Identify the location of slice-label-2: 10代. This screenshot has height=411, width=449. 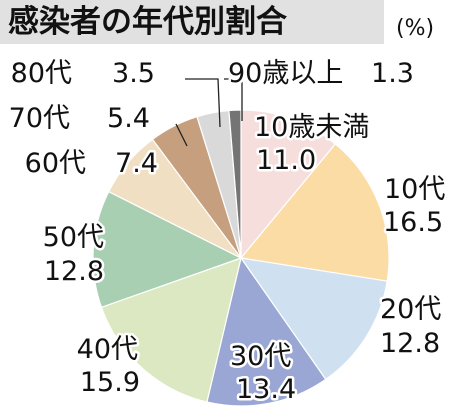
(414, 189).